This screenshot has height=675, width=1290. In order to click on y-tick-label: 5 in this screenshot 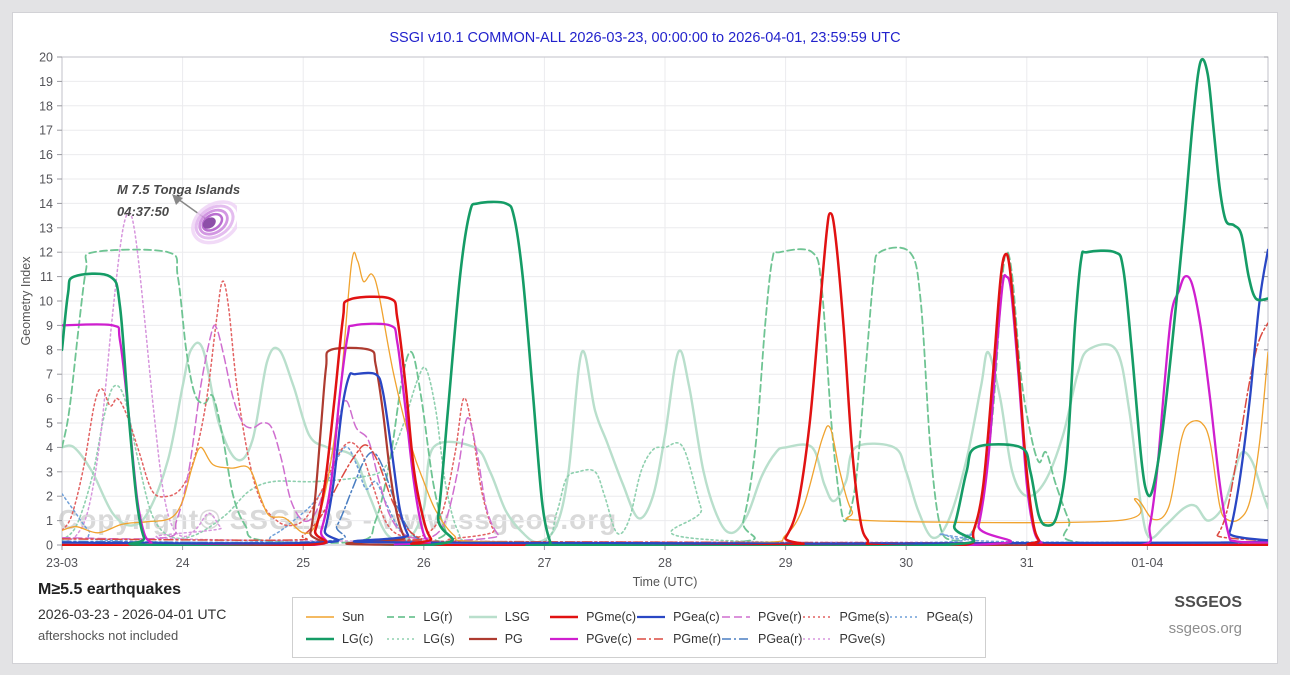, I will do `click(49, 424)`.